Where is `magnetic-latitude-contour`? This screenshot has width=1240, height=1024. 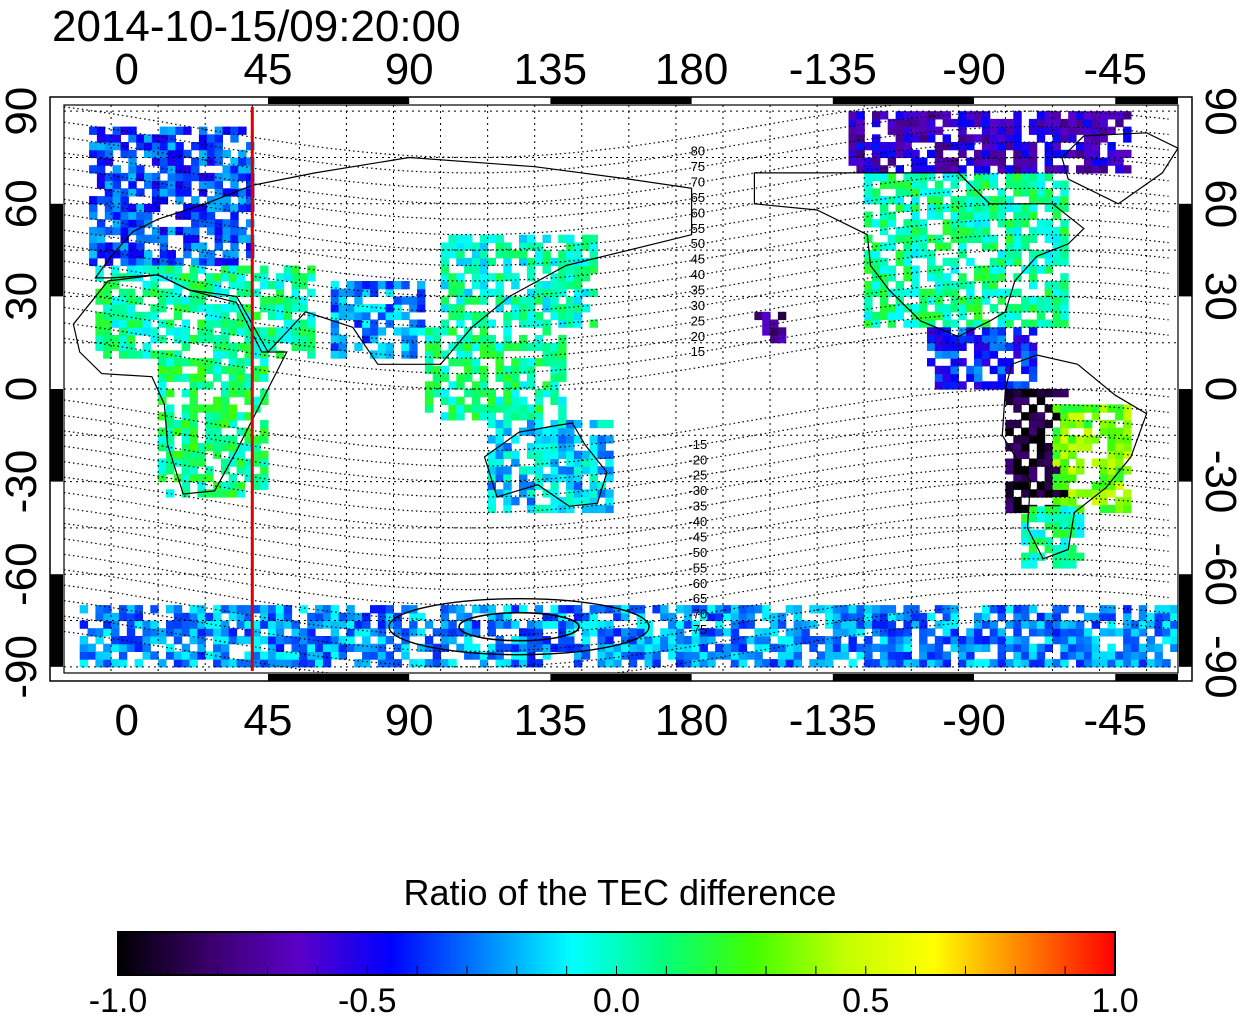
magnetic-latitude-contour is located at coordinates (616, 188).